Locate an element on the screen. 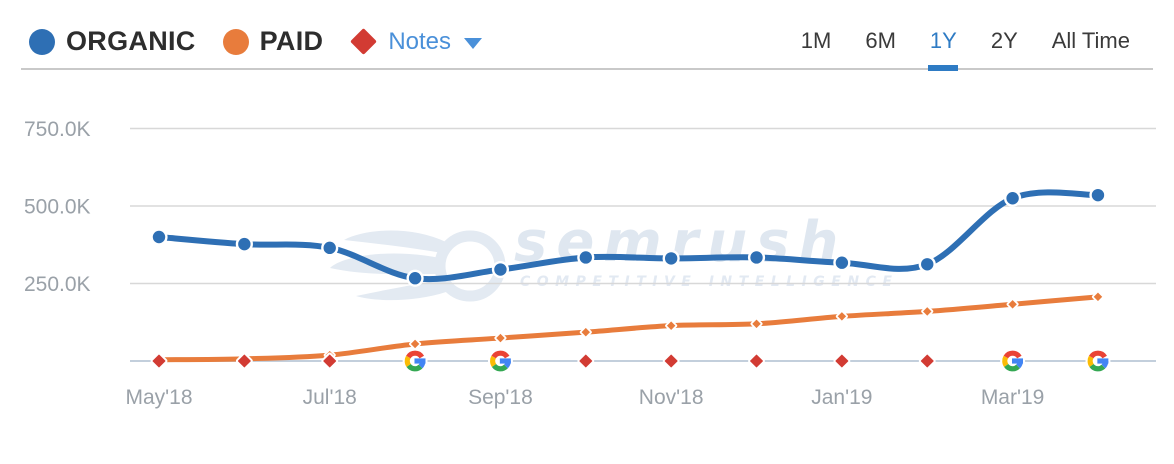 The image size is (1174, 464). y-axis-label: 500.0K is located at coordinates (57, 207).